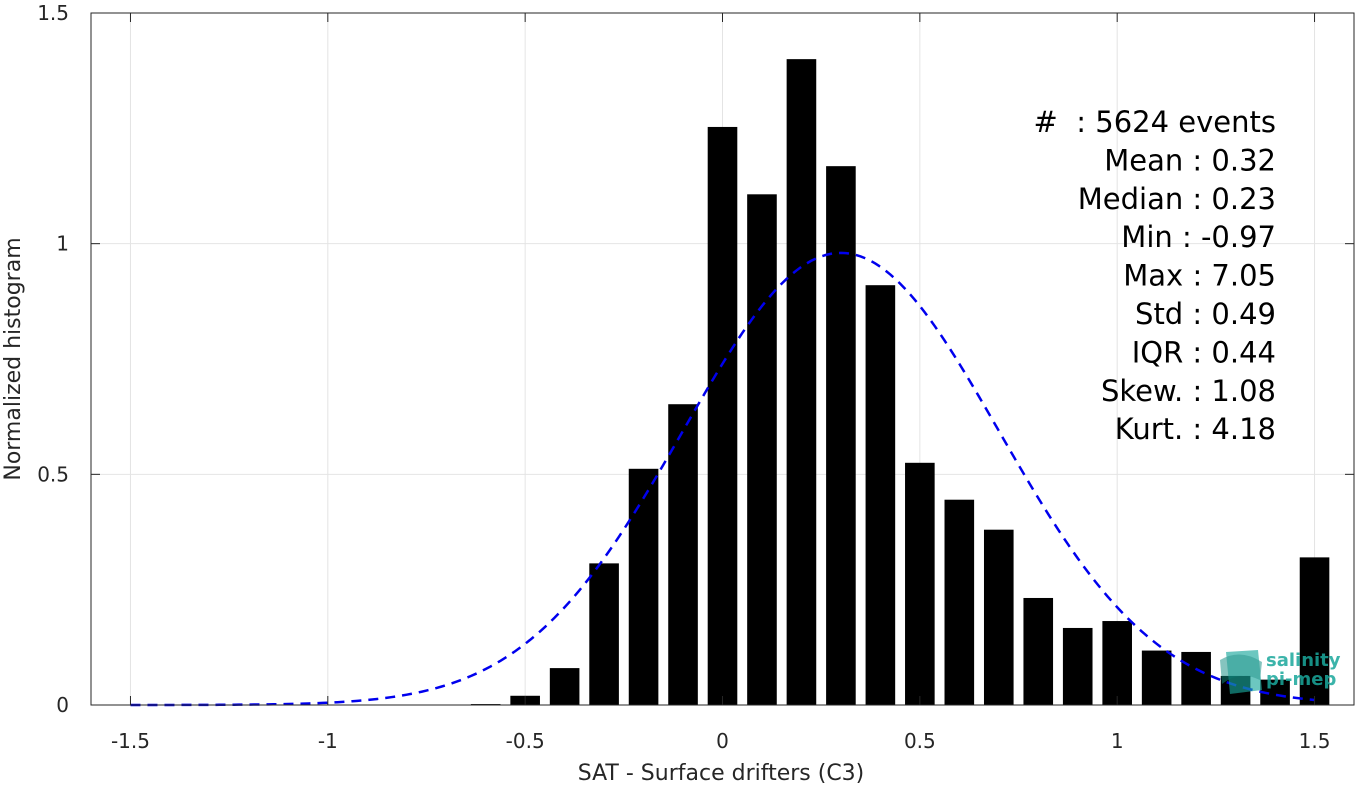 This screenshot has width=1367, height=785. What do you see at coordinates (1205, 314) in the screenshot?
I see `stat-line: Std : 0.49` at bounding box center [1205, 314].